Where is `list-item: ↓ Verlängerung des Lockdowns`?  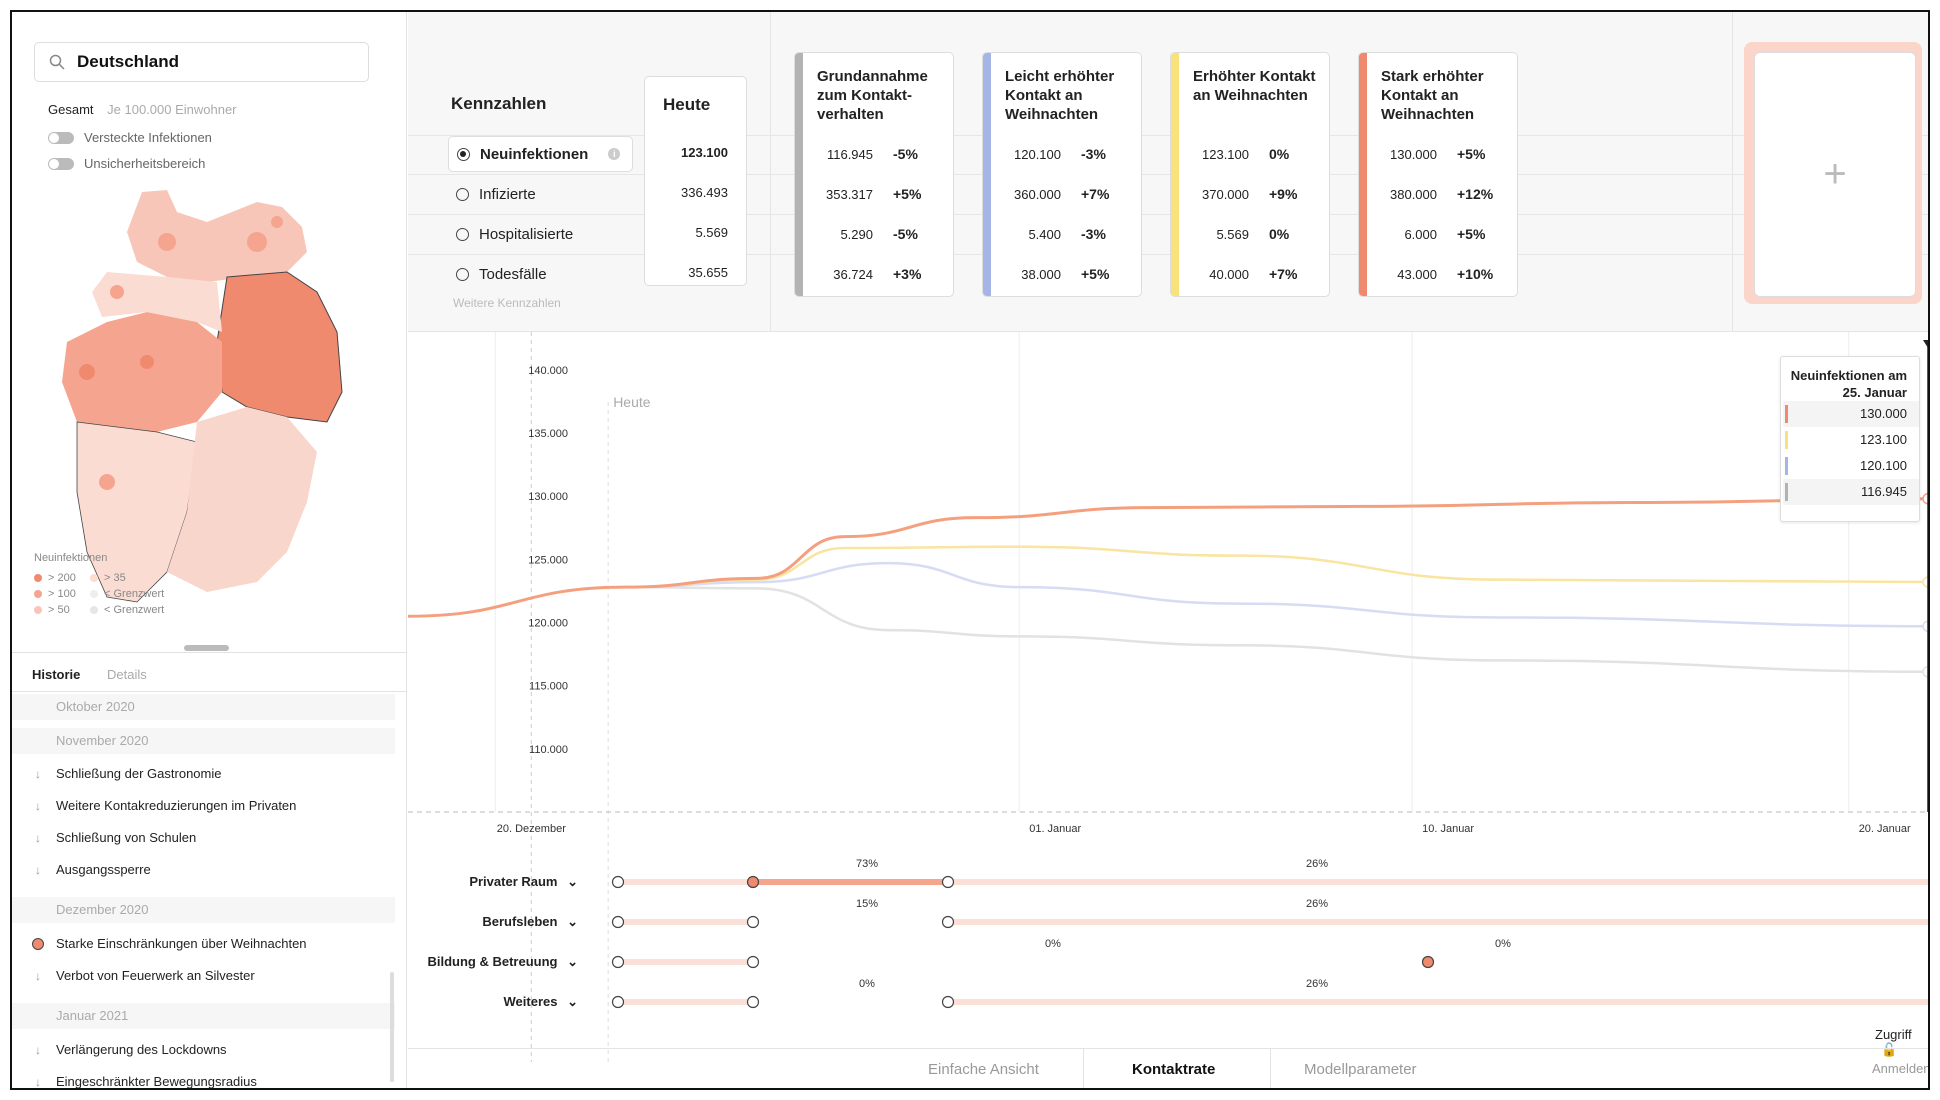 list-item: ↓ Verlängerung des Lockdowns is located at coordinates (129, 1049).